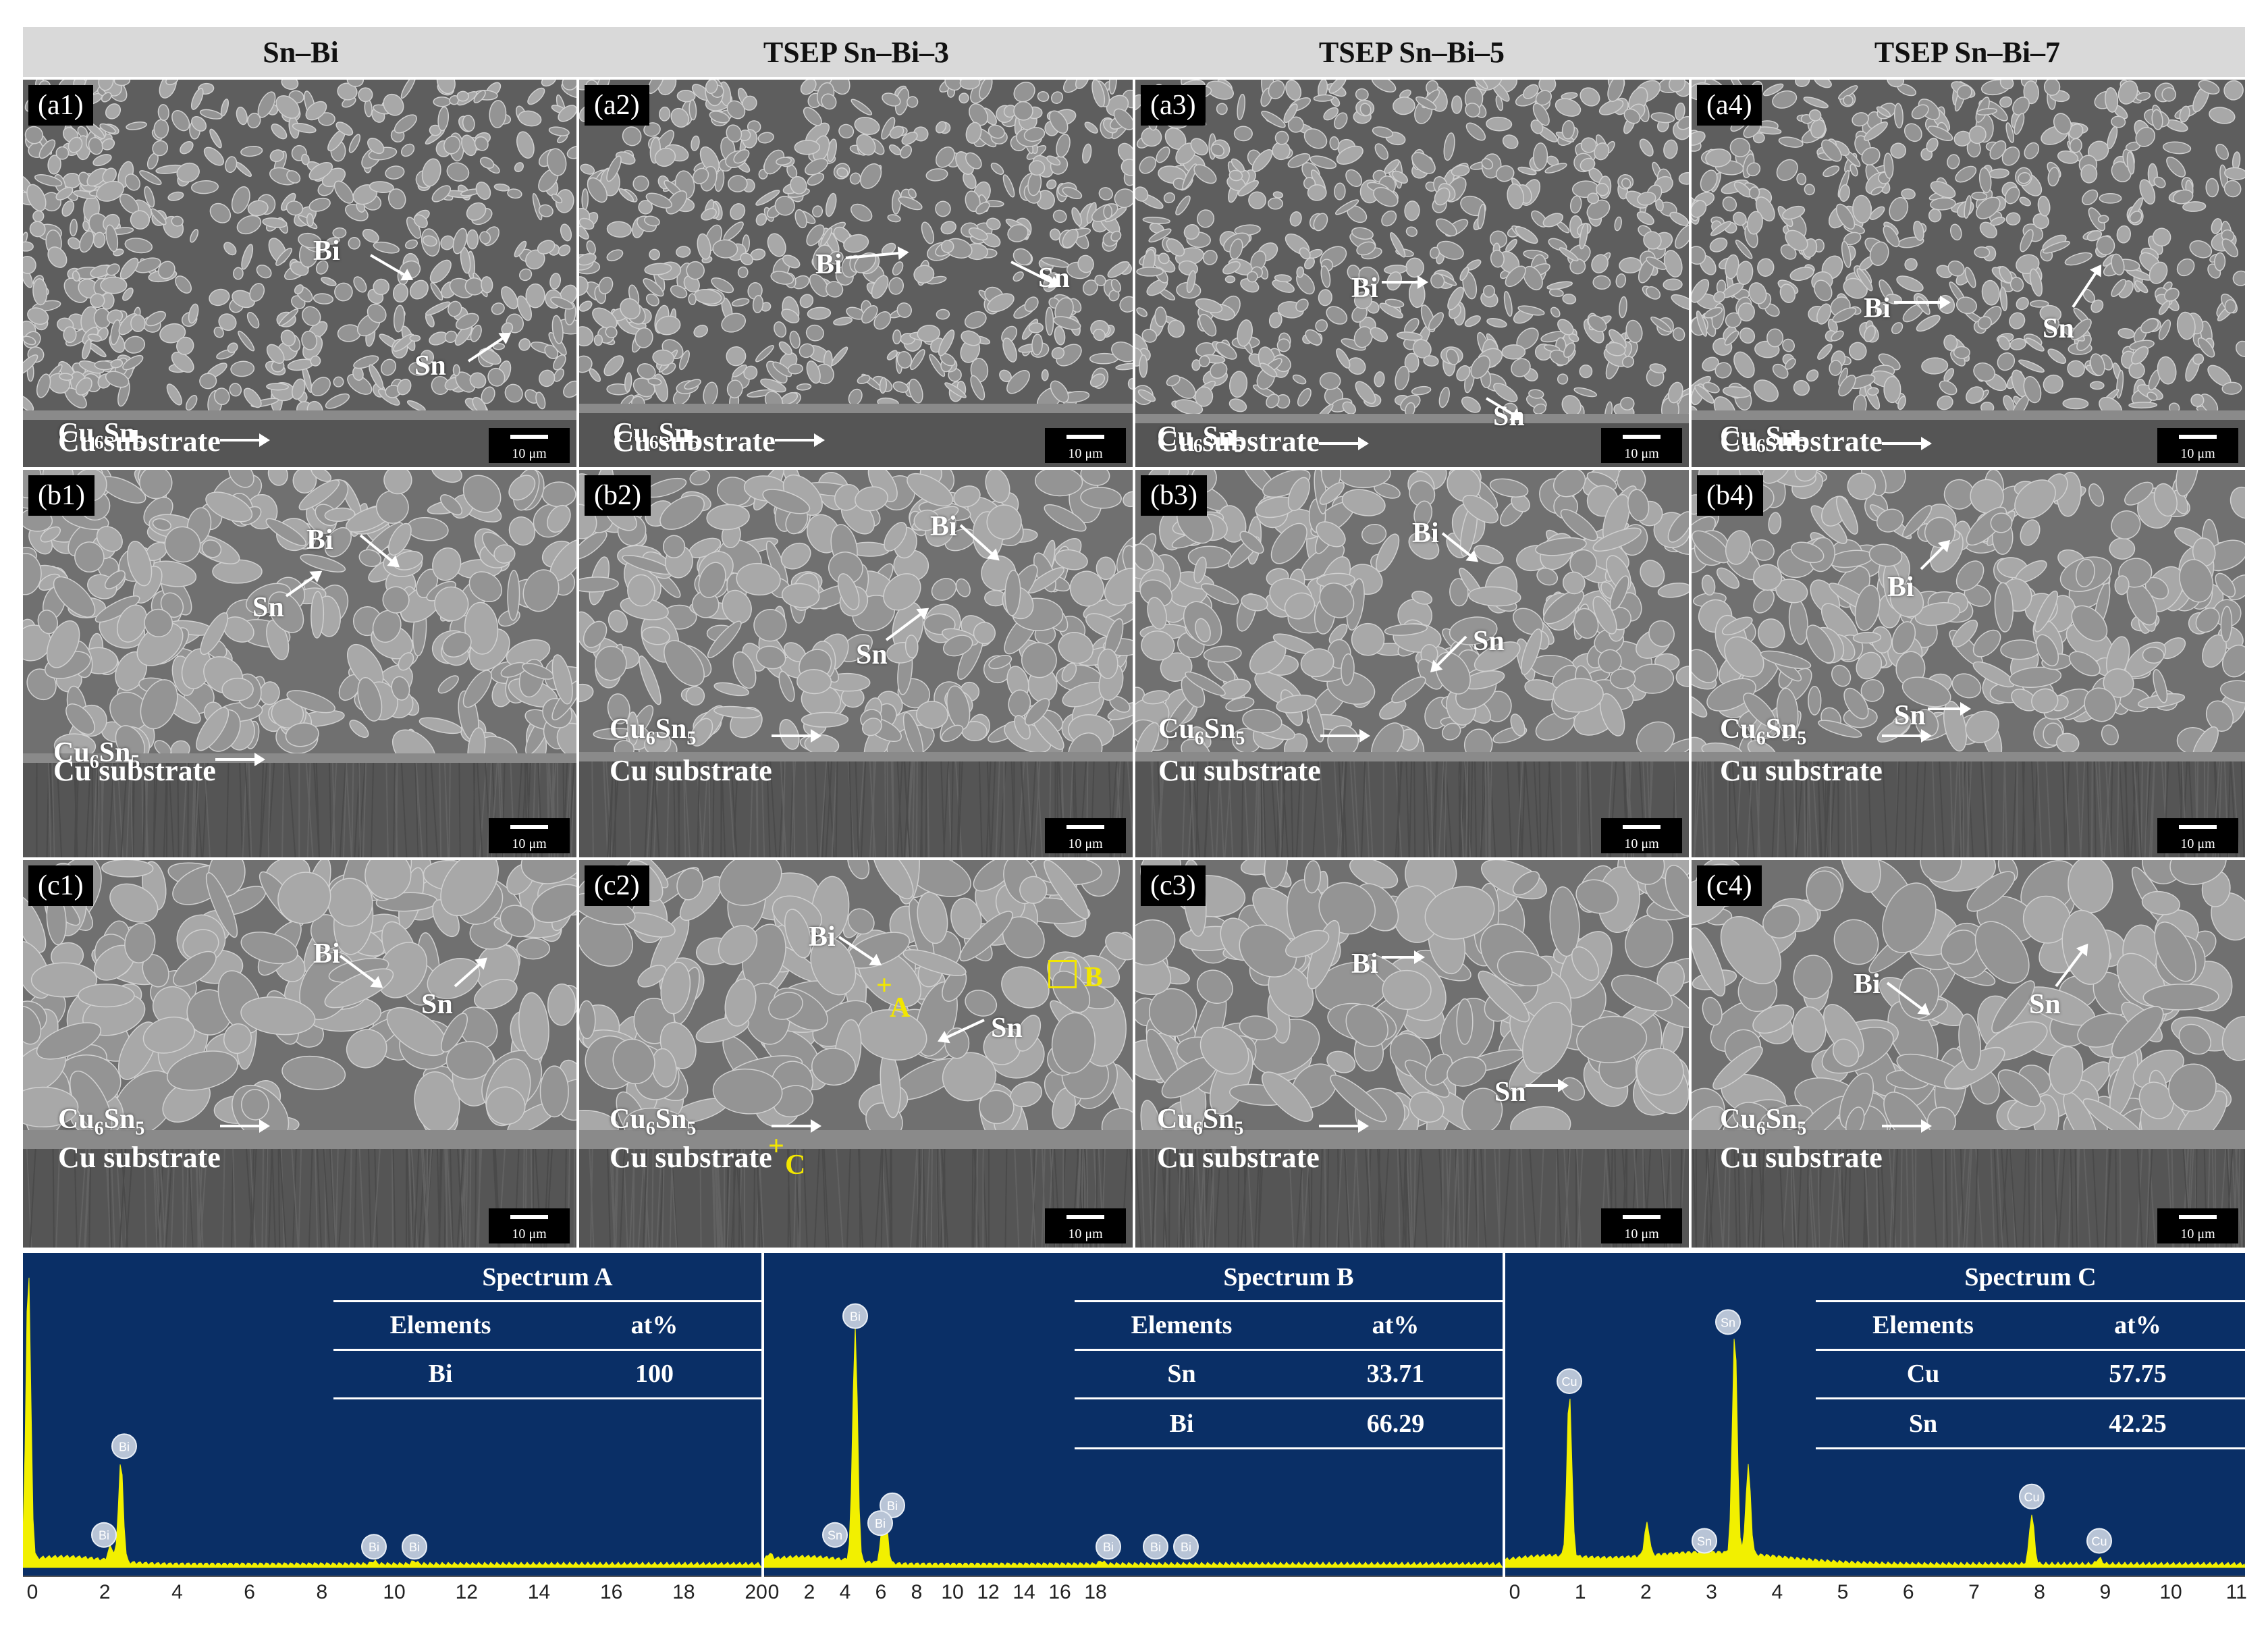 This screenshot has height=1633, width=2268. Describe the element at coordinates (1923, 1325) in the screenshot. I see `table-header-cell: Elements` at that location.